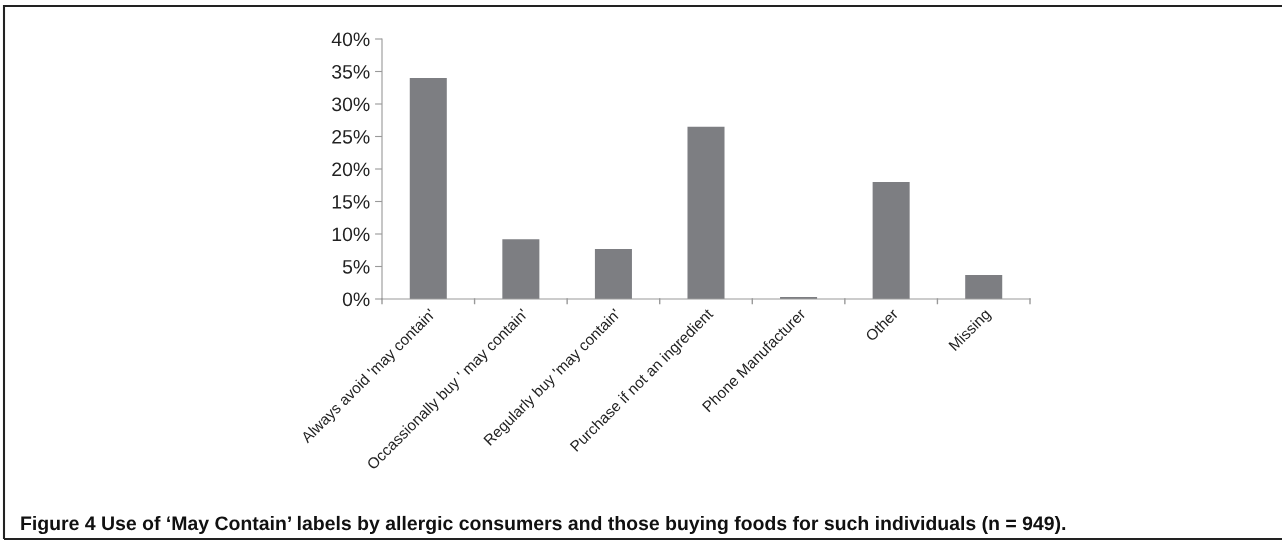 This screenshot has height=547, width=1282. What do you see at coordinates (351, 136) in the screenshot?
I see `y-tick-label: 25%` at bounding box center [351, 136].